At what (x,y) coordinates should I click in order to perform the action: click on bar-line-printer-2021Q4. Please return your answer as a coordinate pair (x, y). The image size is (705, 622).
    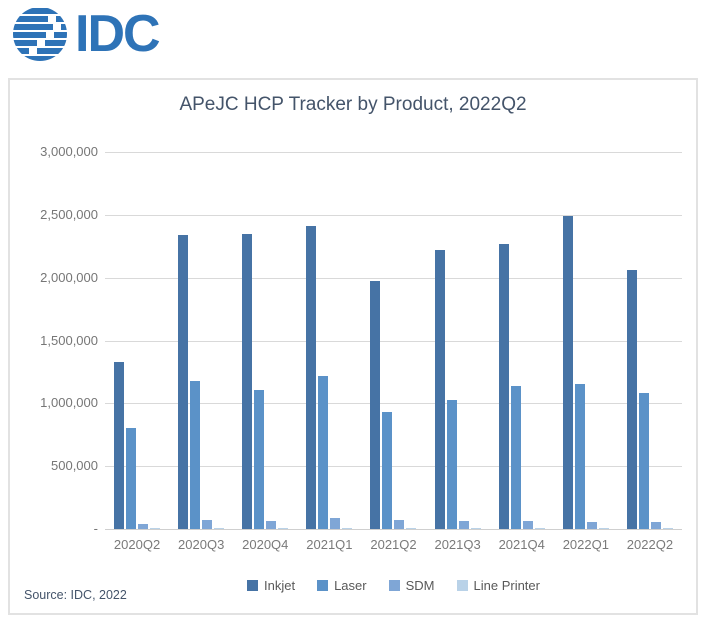
    Looking at the image, I should click on (539, 528).